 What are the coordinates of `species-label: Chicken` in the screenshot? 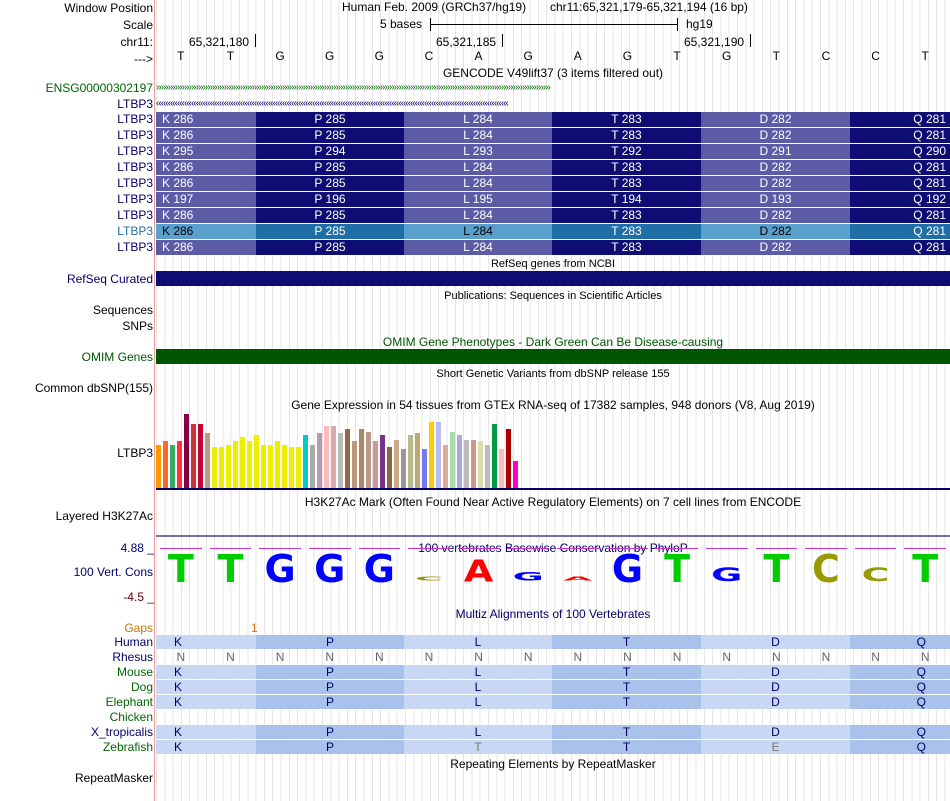 It's located at (131, 717).